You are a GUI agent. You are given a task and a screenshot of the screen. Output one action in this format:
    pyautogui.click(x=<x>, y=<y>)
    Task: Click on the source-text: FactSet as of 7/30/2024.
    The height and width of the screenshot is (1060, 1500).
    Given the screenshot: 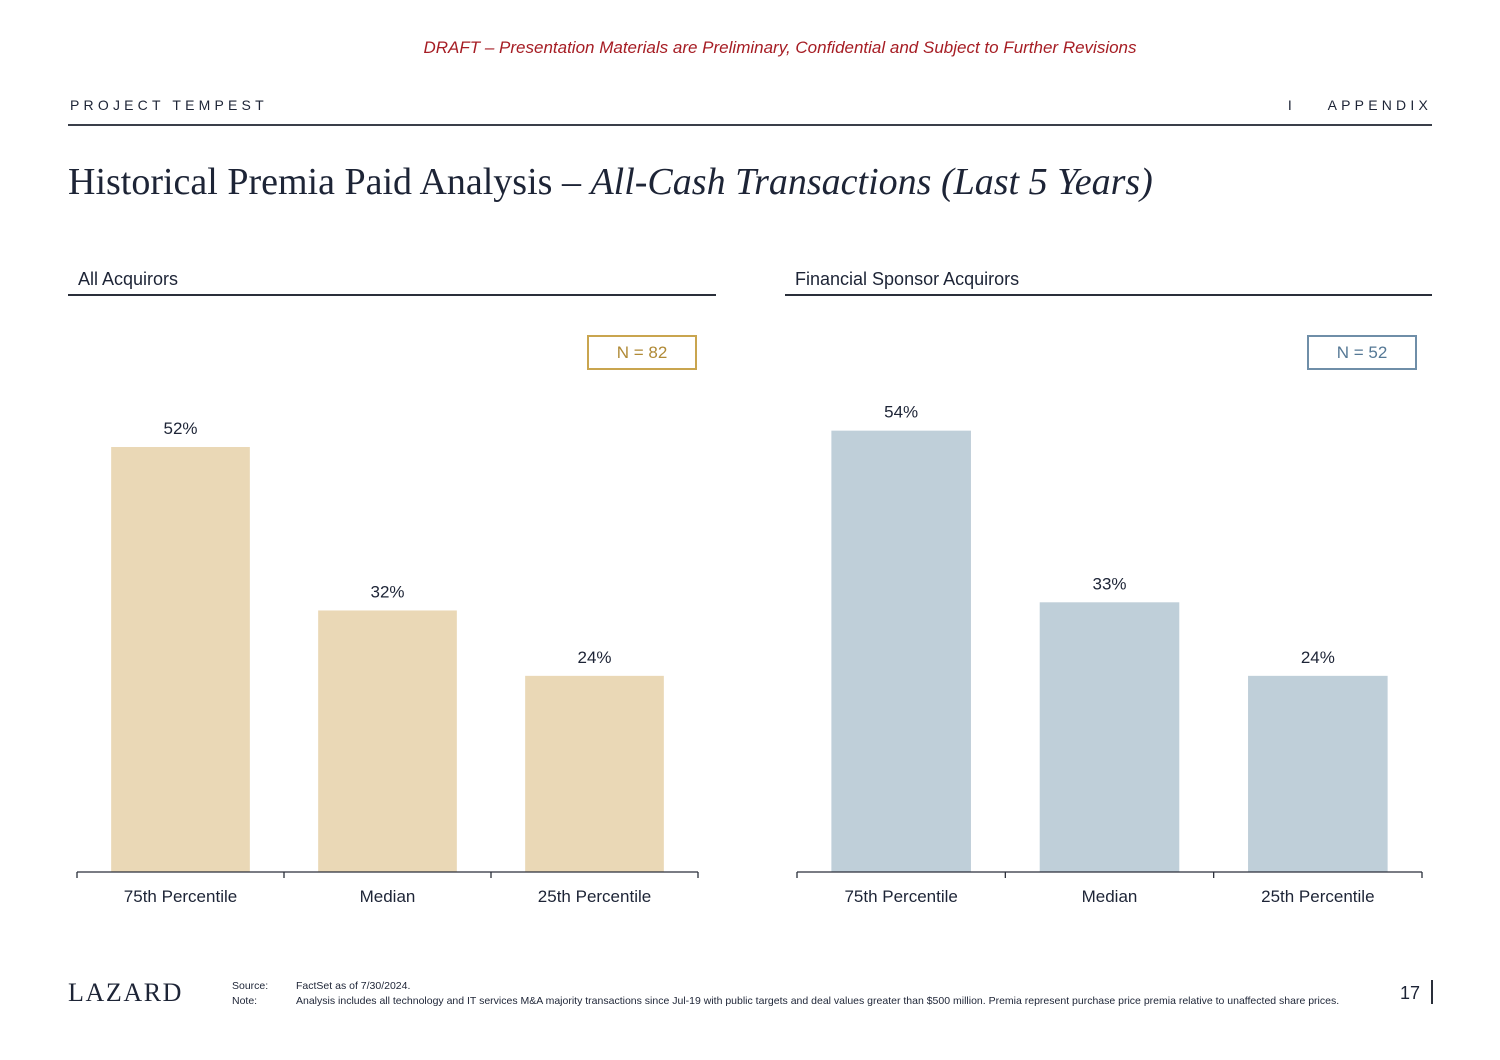 What is the action you would take?
    pyautogui.click(x=353, y=986)
    